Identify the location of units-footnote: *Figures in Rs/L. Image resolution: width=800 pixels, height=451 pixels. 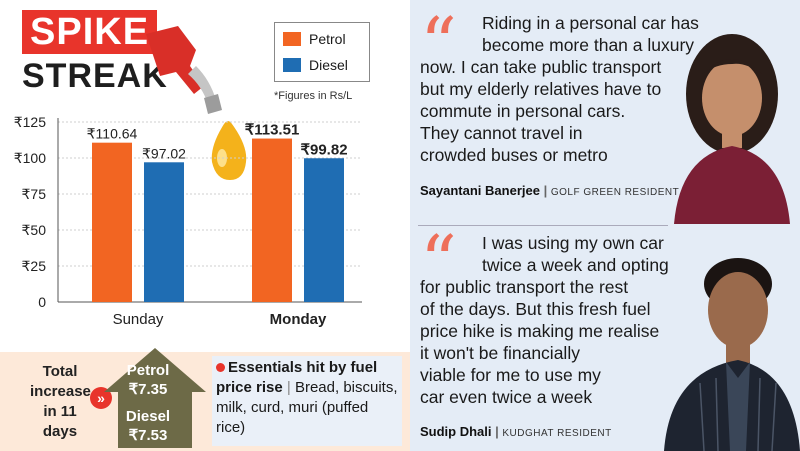
(313, 96).